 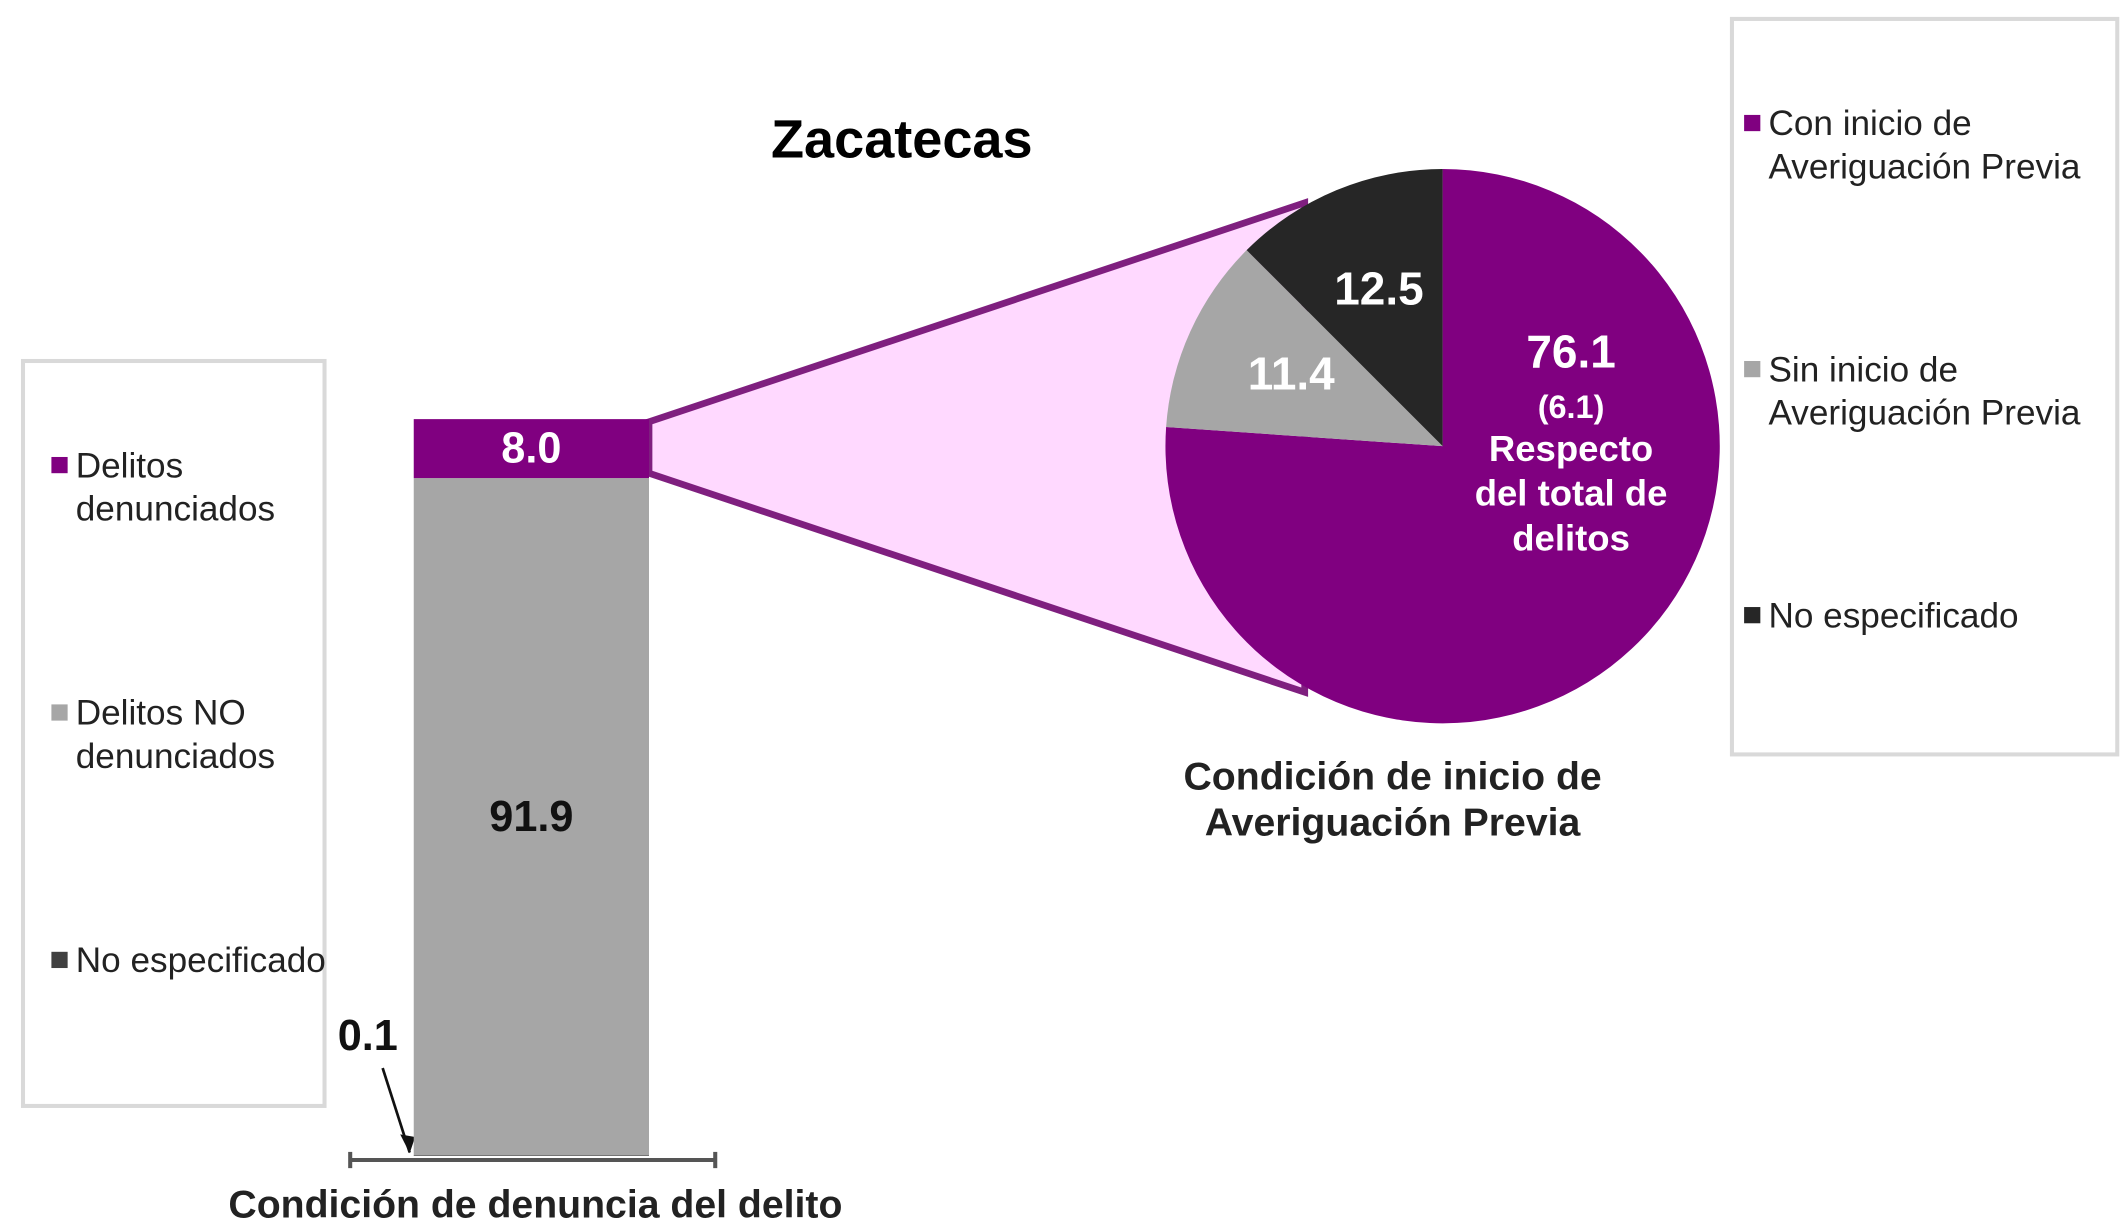 I want to click on data-label: 8.0, so click(x=531, y=449).